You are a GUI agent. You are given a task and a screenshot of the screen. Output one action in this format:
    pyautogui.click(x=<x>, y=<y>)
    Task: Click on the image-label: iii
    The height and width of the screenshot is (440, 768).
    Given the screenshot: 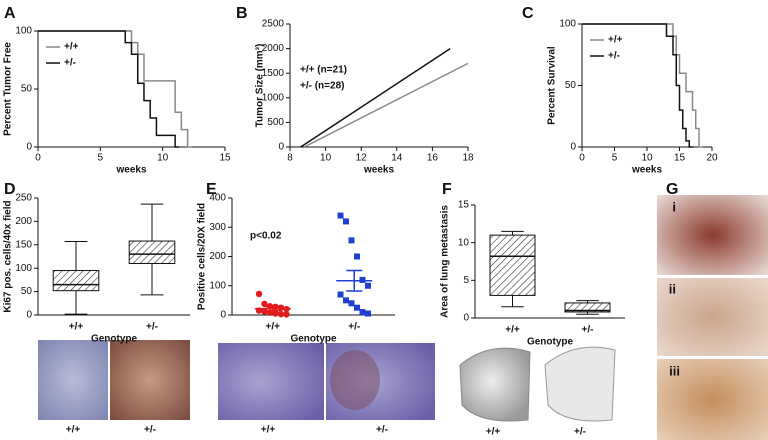 What is the action you would take?
    pyautogui.click(x=674, y=370)
    